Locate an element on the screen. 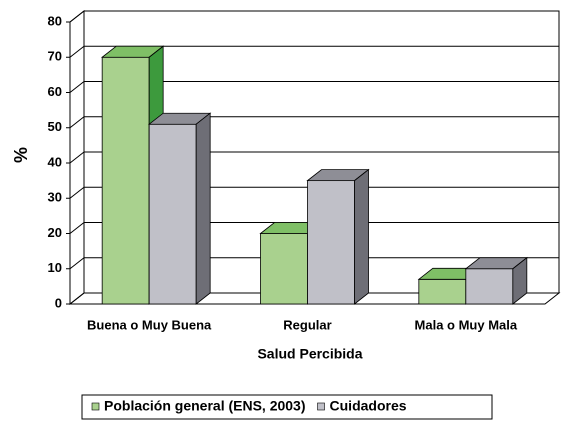 The image size is (569, 423). x-tick-label: Regular is located at coordinates (307, 324).